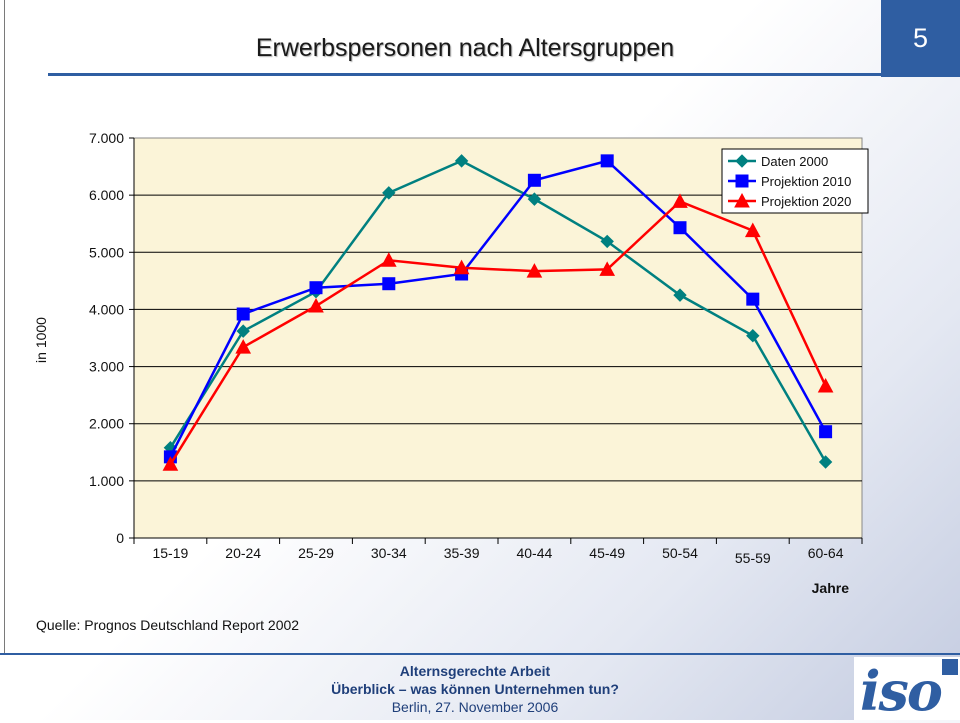  I want to click on x-tick-label: 20-24, so click(243, 553).